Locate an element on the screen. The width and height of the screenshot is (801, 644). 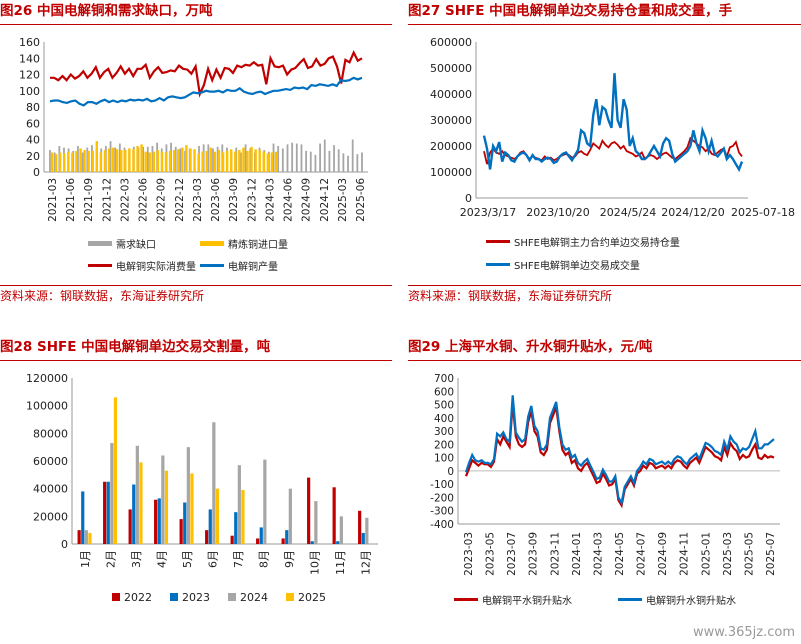
y-tick-label: 40000 is located at coordinates (50, 489).